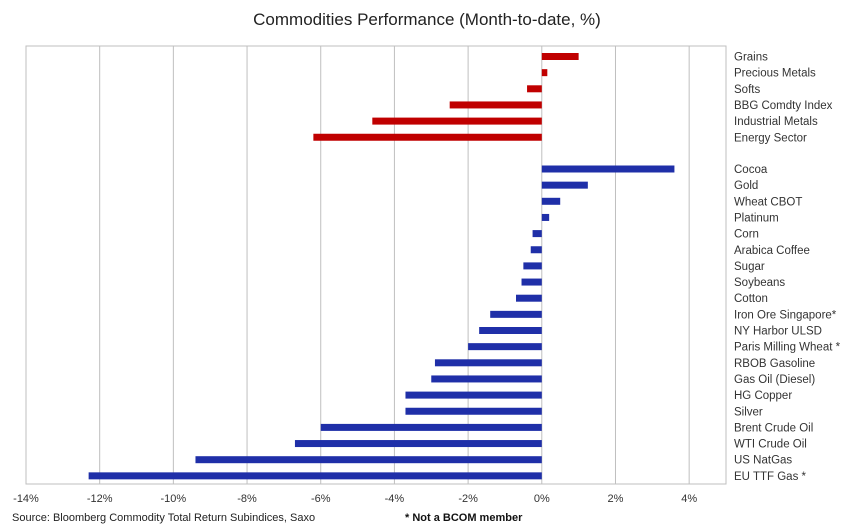  What do you see at coordinates (749, 267) in the screenshot?
I see `category-label: Sugar` at bounding box center [749, 267].